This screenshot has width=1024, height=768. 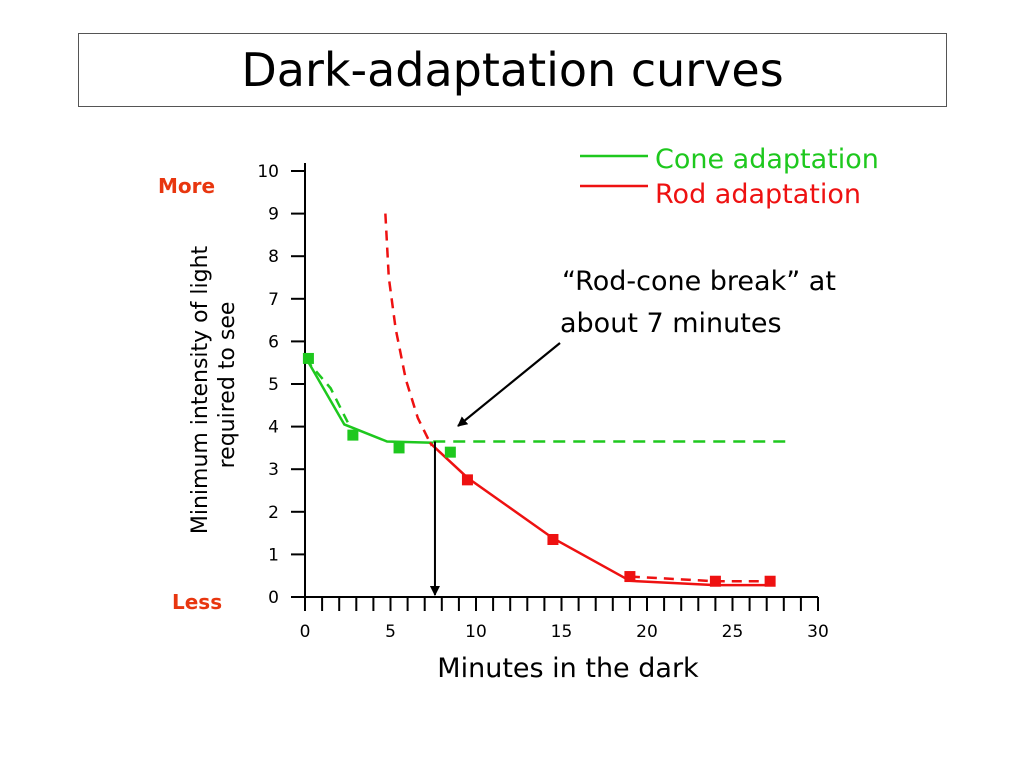 What do you see at coordinates (273, 428) in the screenshot?
I see `y-tick-label: 4` at bounding box center [273, 428].